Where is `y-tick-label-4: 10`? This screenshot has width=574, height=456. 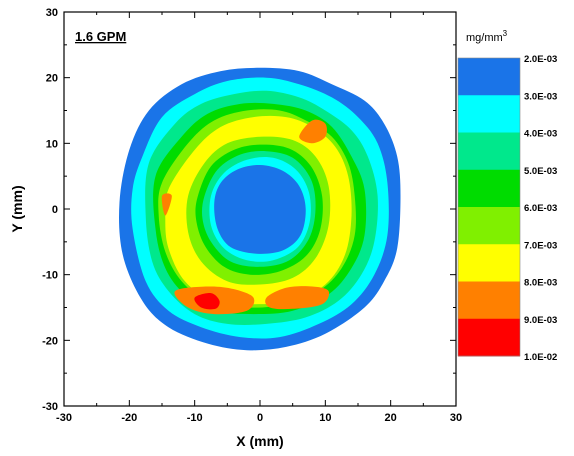 y-tick-label-4: 10 is located at coordinates (52, 144).